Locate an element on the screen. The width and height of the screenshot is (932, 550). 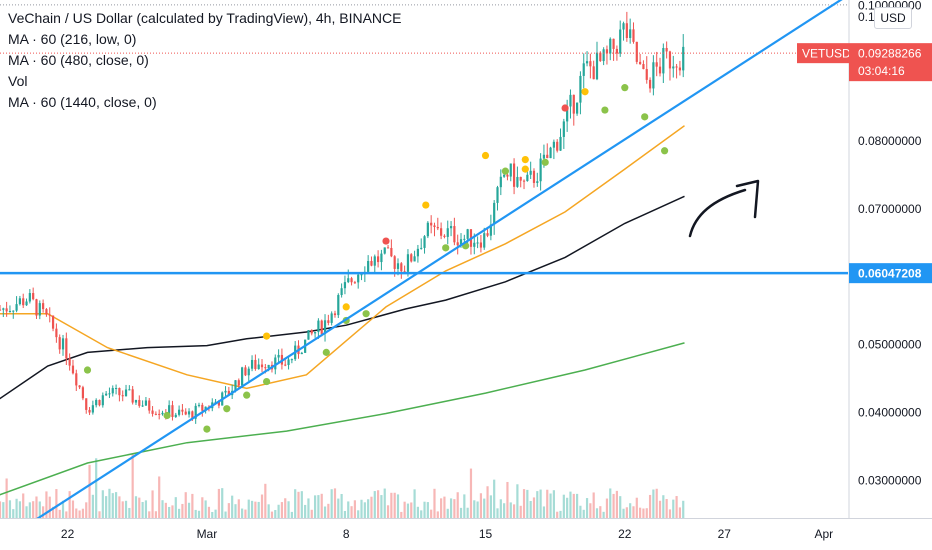
price-tick-label: 0.05000000 is located at coordinates (890, 345).